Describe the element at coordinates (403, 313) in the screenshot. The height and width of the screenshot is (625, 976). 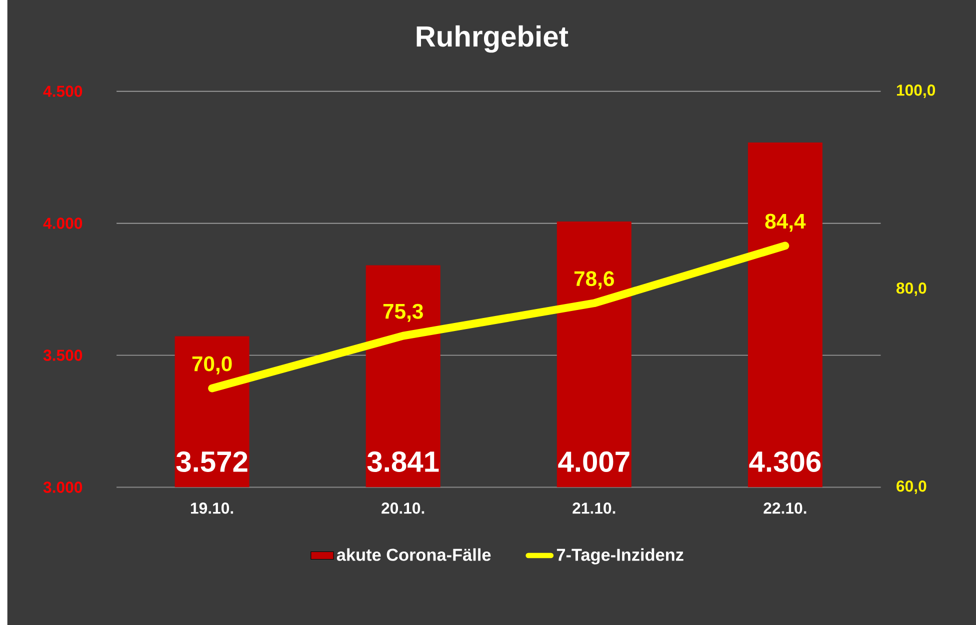
I see `data-label: 75,3` at that location.